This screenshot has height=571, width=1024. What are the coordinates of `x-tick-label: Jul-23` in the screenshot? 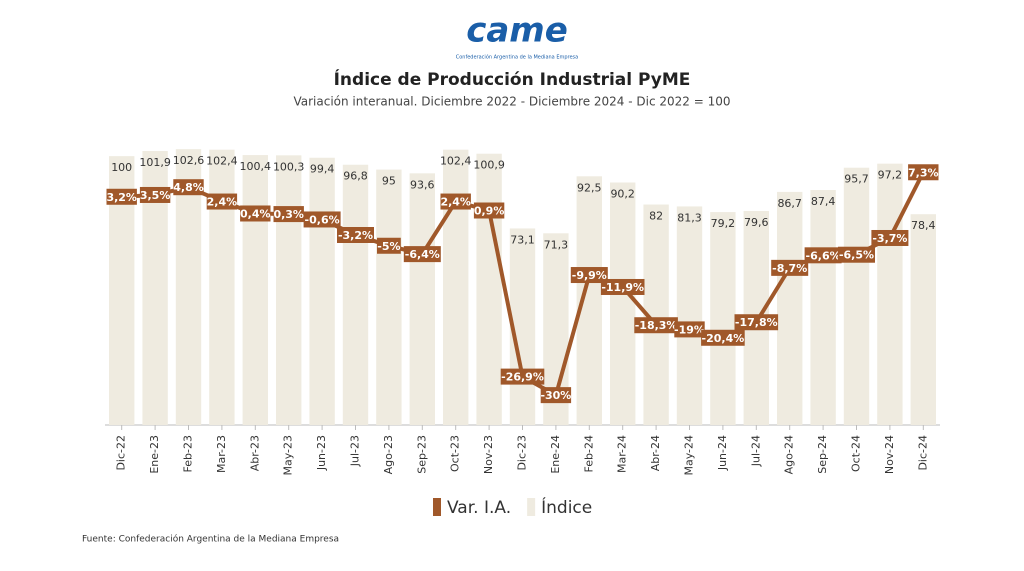 It's located at (355, 451).